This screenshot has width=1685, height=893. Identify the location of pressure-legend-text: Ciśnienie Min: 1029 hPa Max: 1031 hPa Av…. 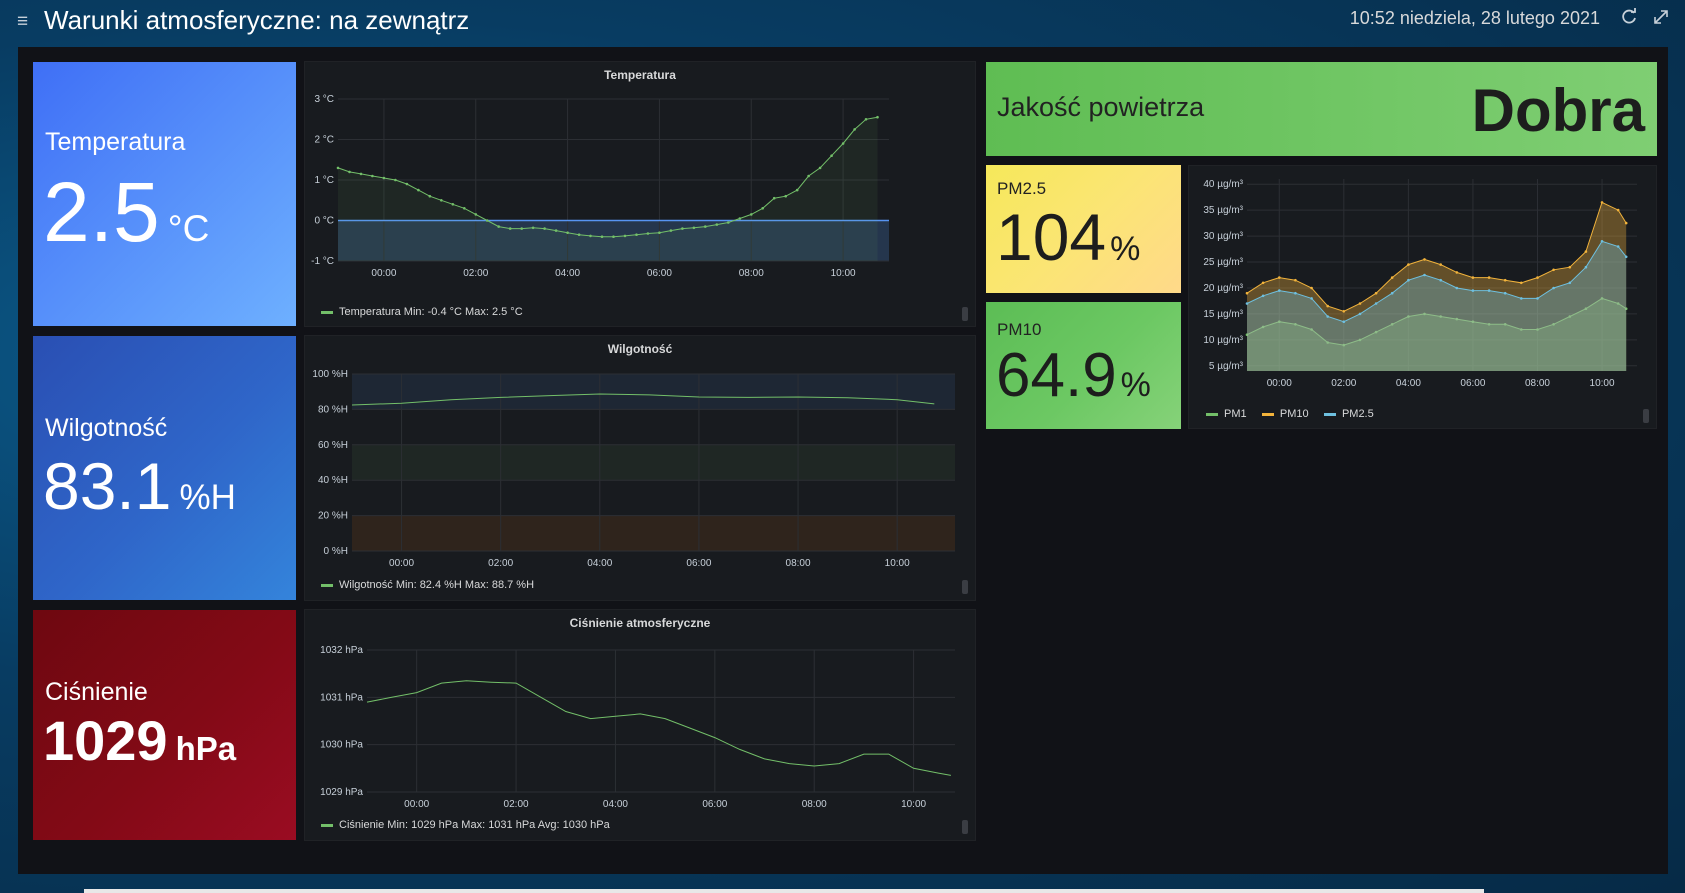
(474, 825).